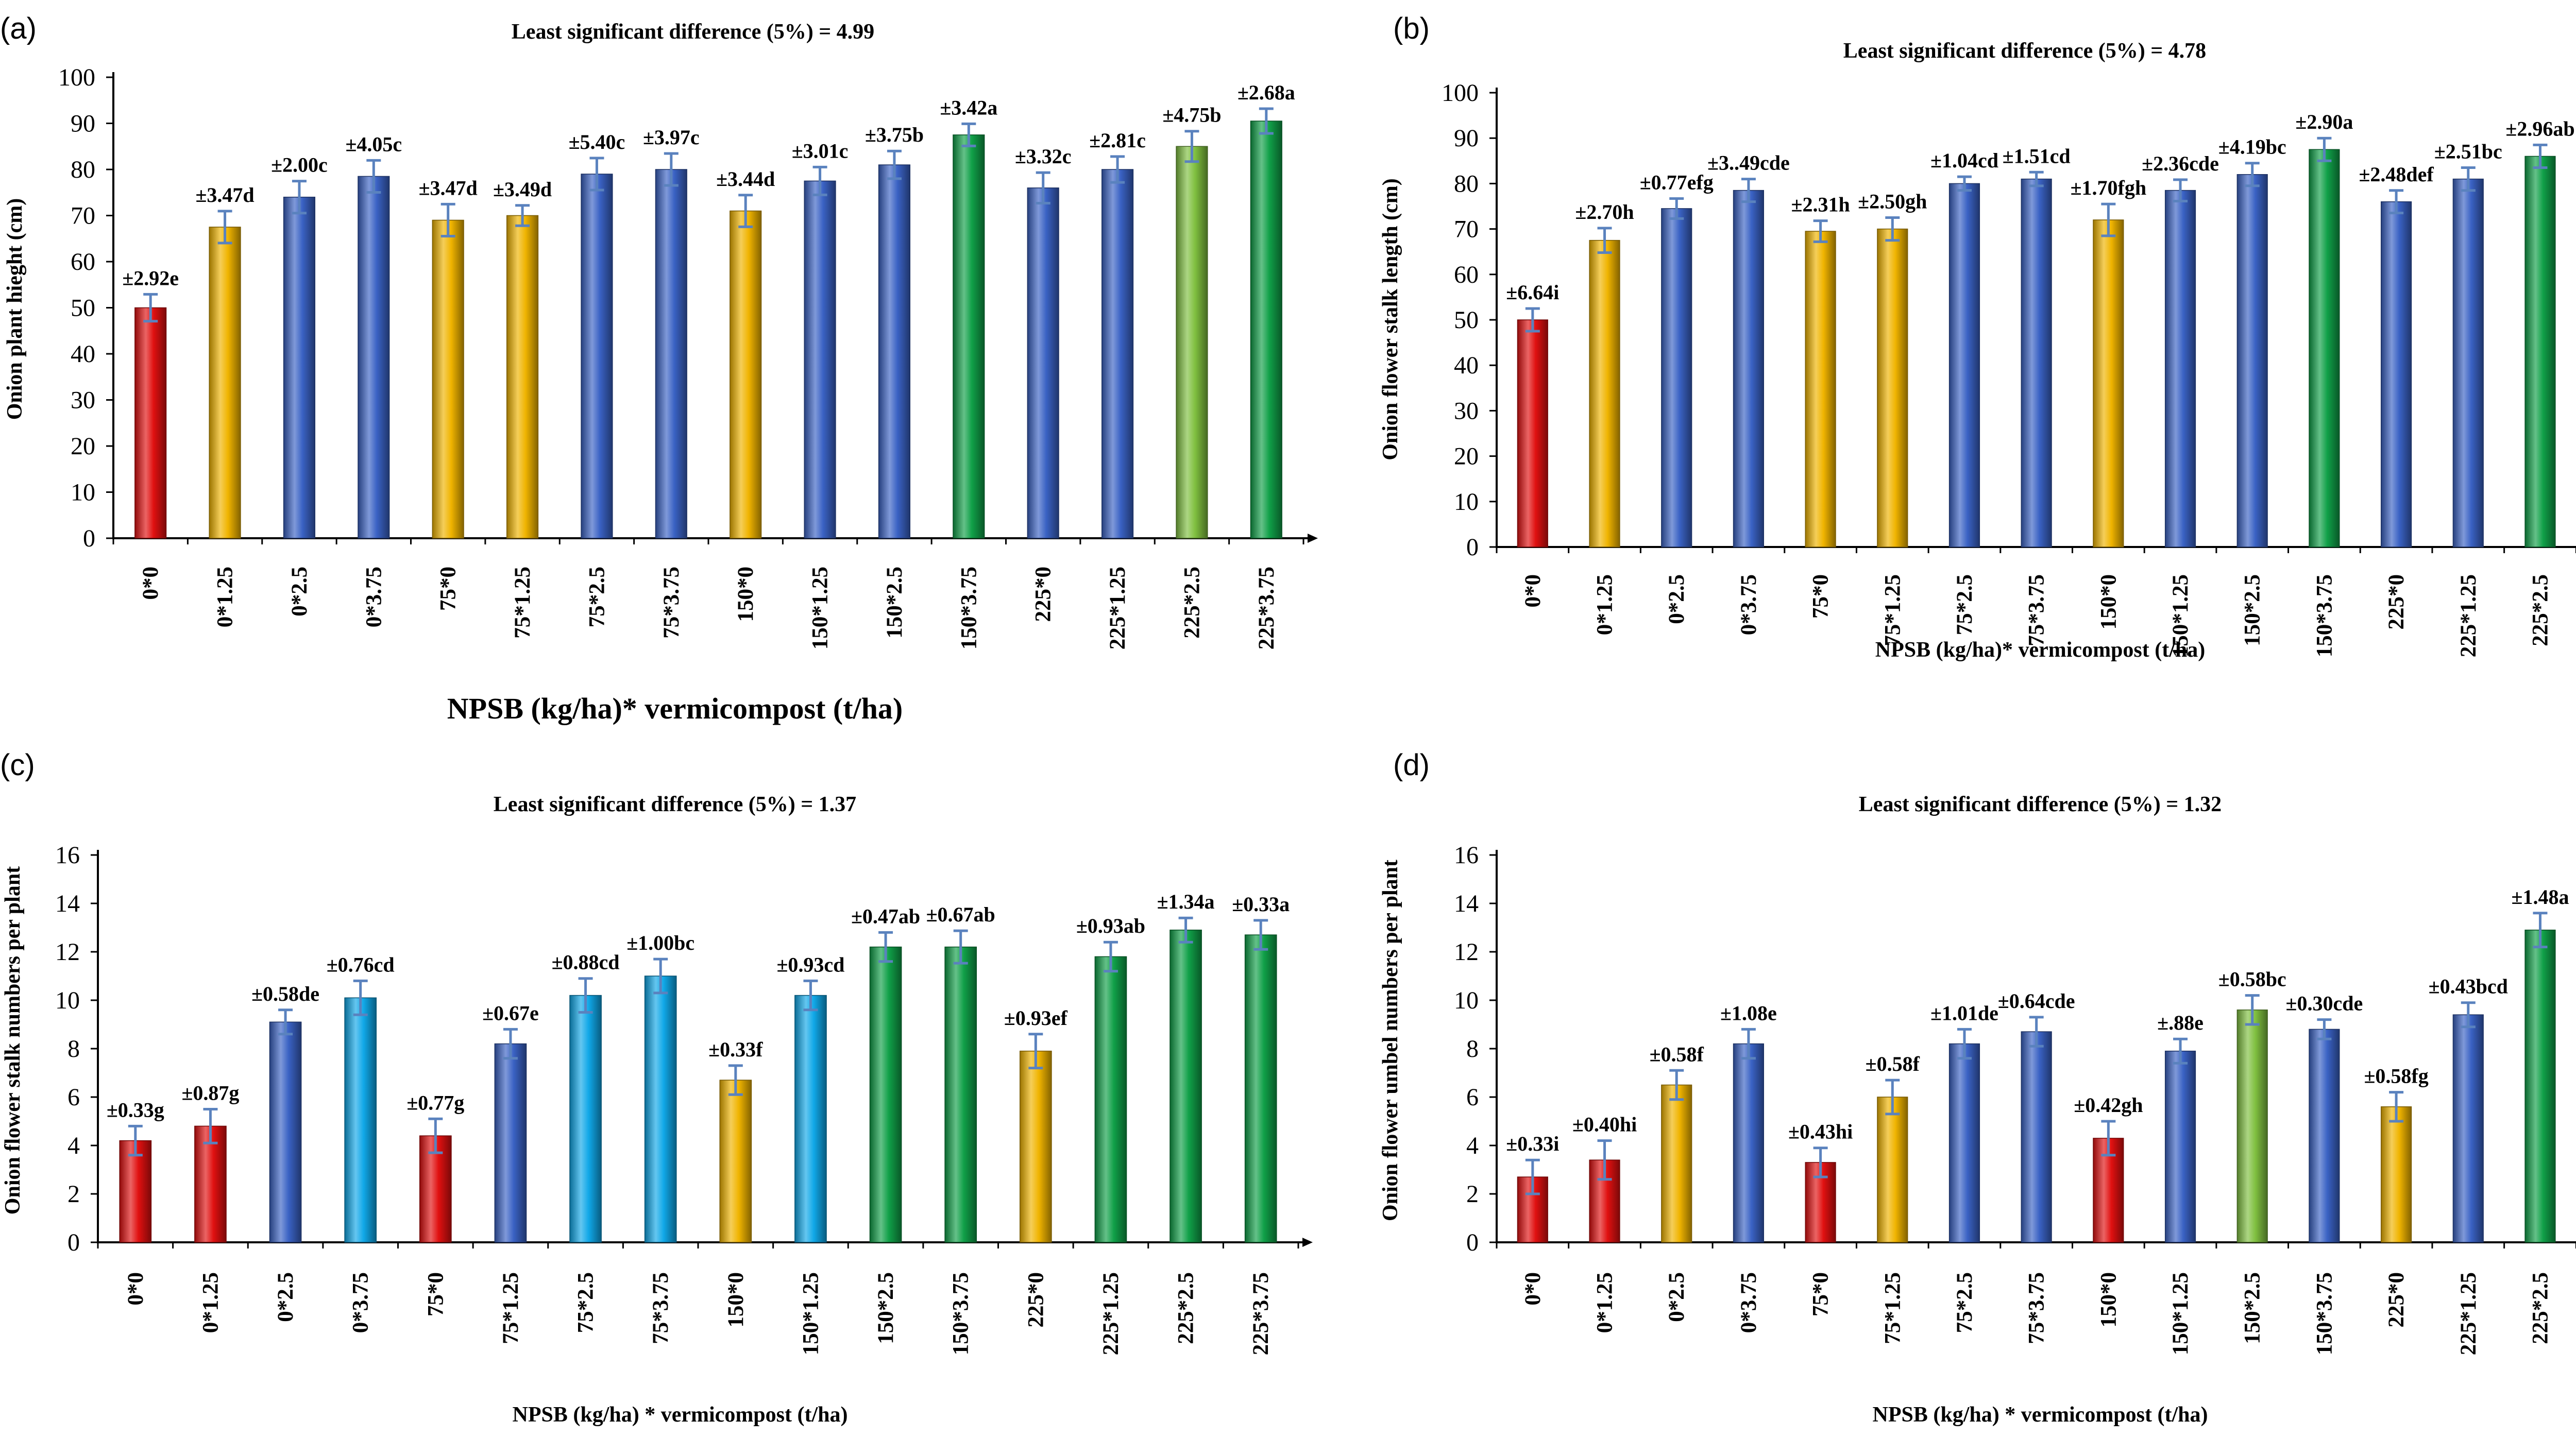  Describe the element at coordinates (2180, 1022) in the screenshot. I see `data-label: ±.88e` at that location.